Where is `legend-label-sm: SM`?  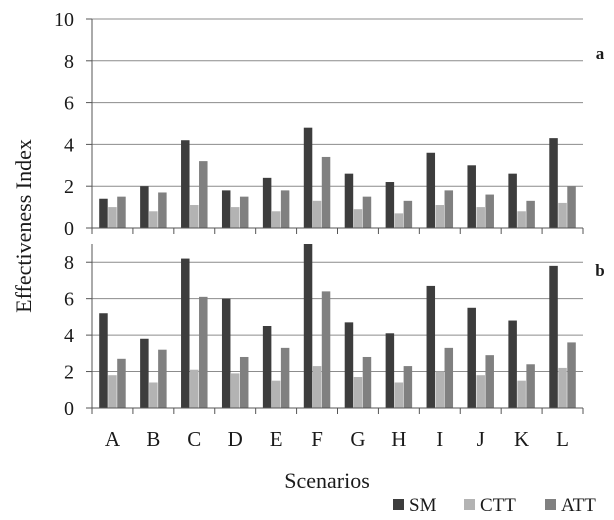 legend-label-sm: SM is located at coordinates (423, 505).